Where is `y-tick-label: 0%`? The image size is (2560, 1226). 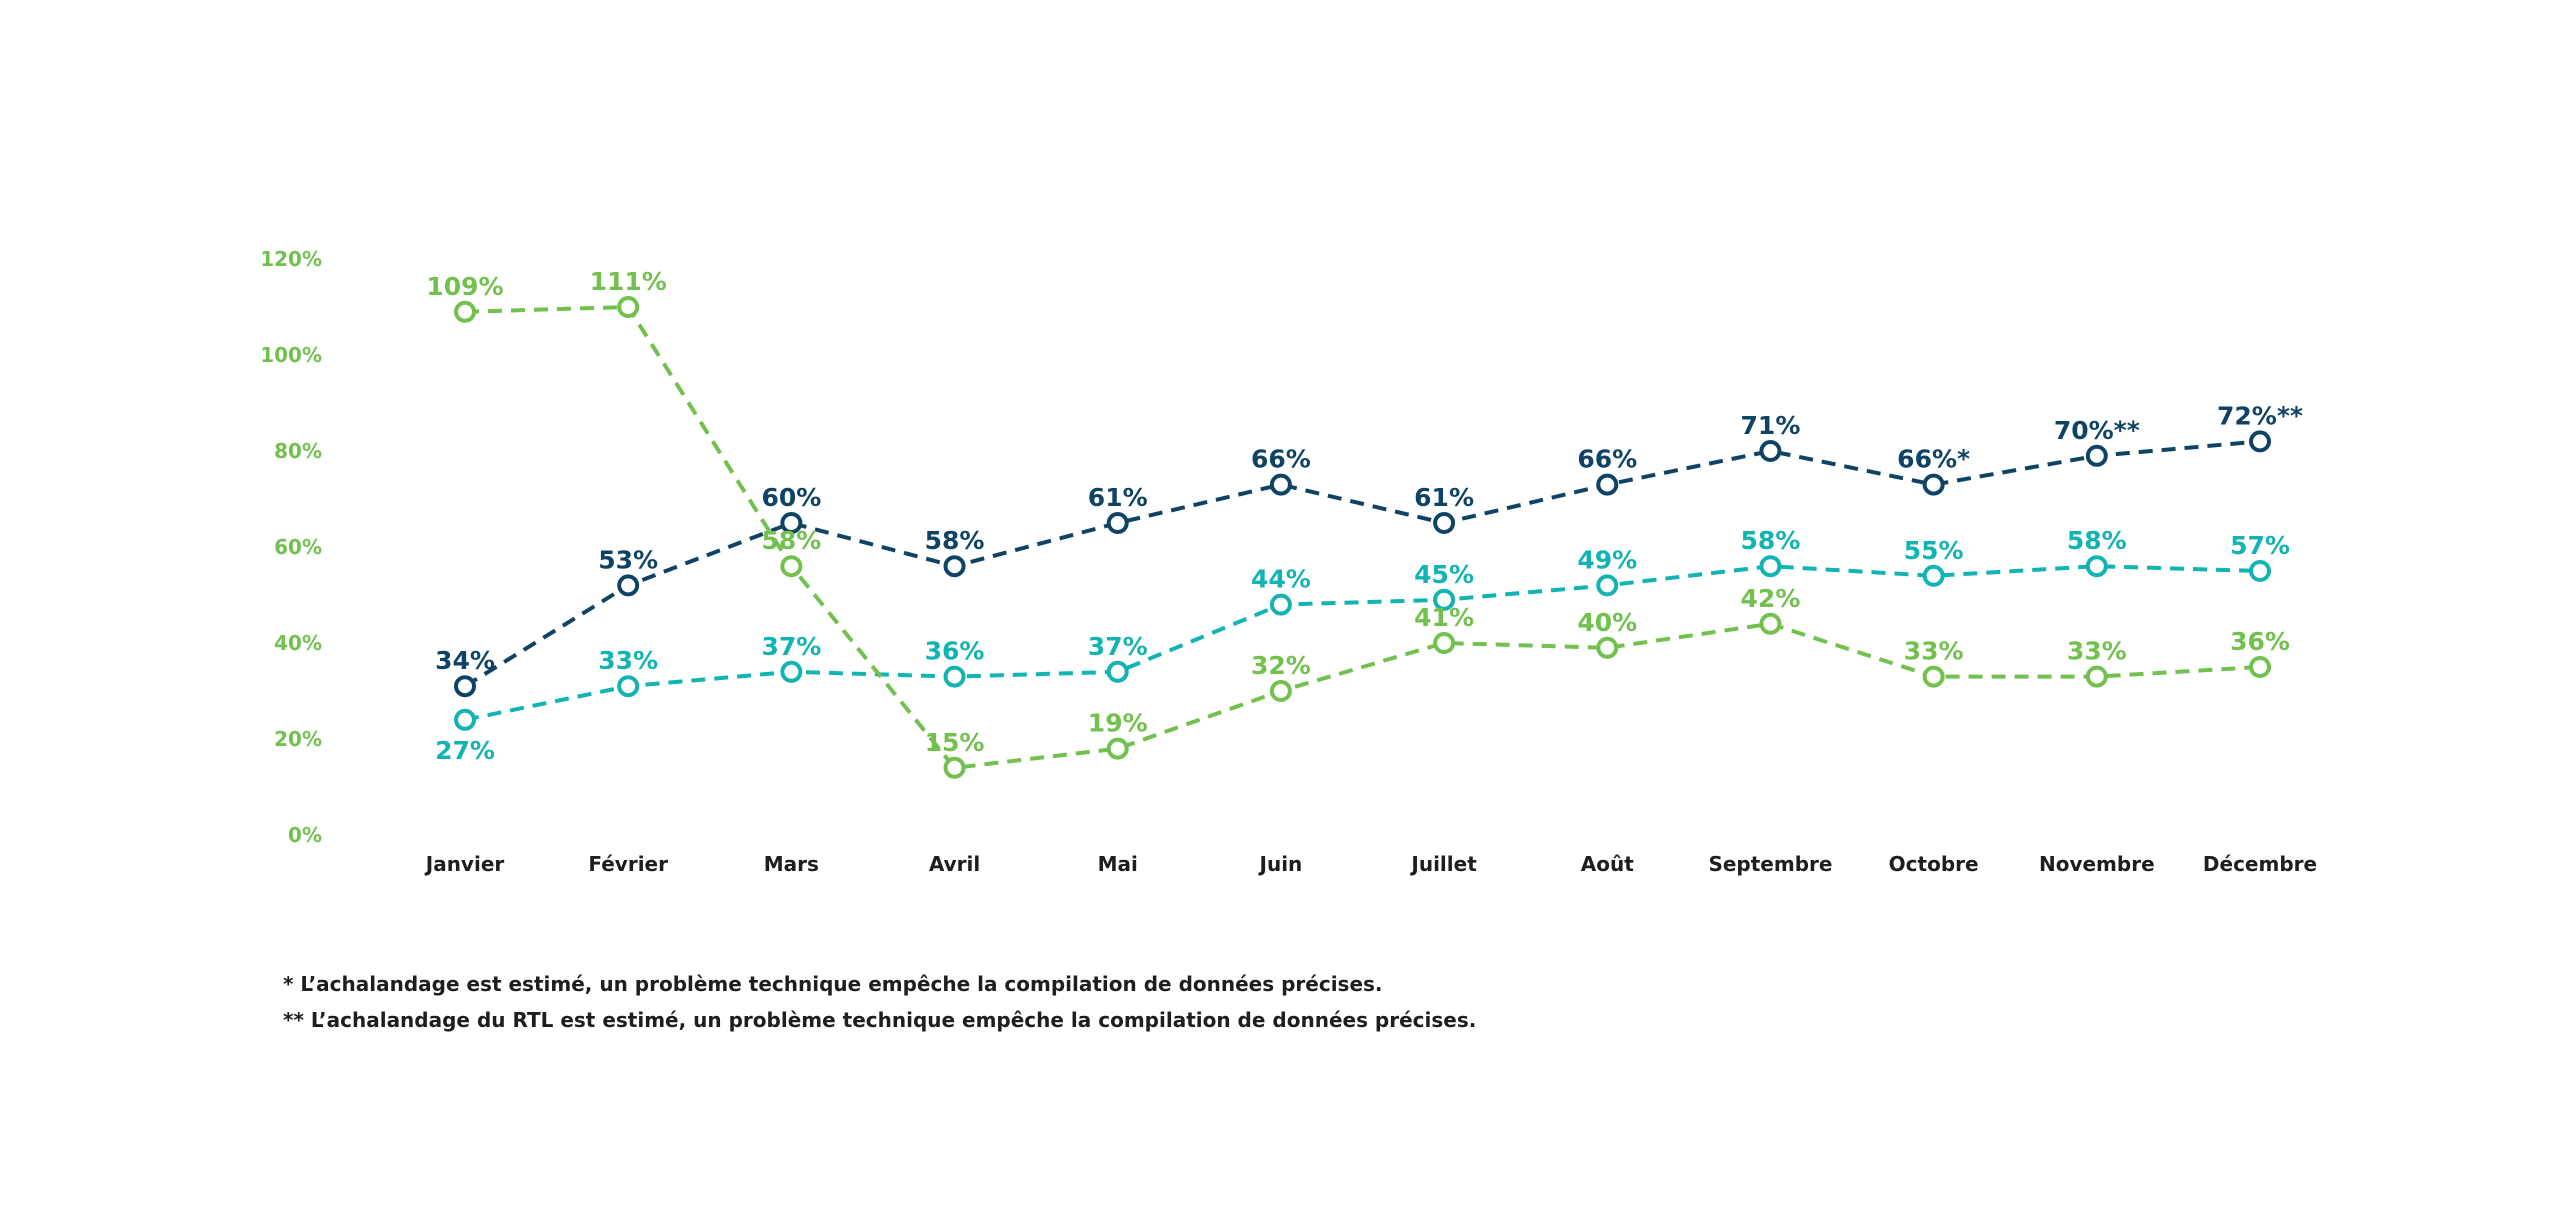 y-tick-label: 0% is located at coordinates (305, 835).